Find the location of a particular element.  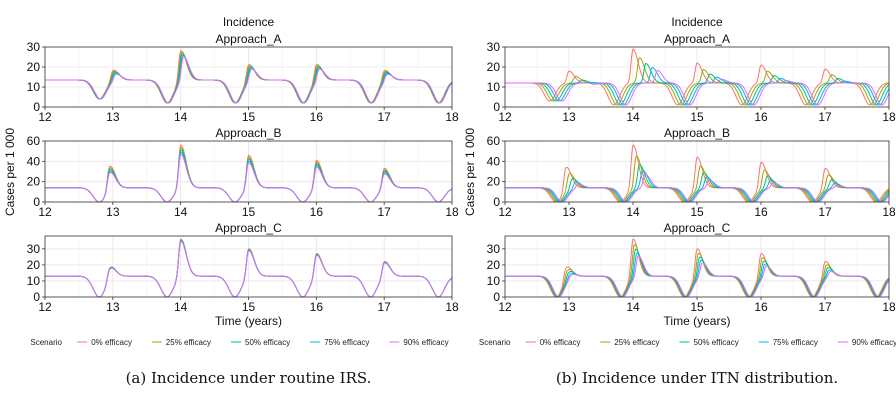

panel-approach_a: Approach_A 12 13 14 15 16 17 18 0 10 20 30 is located at coordinates (691, 78).